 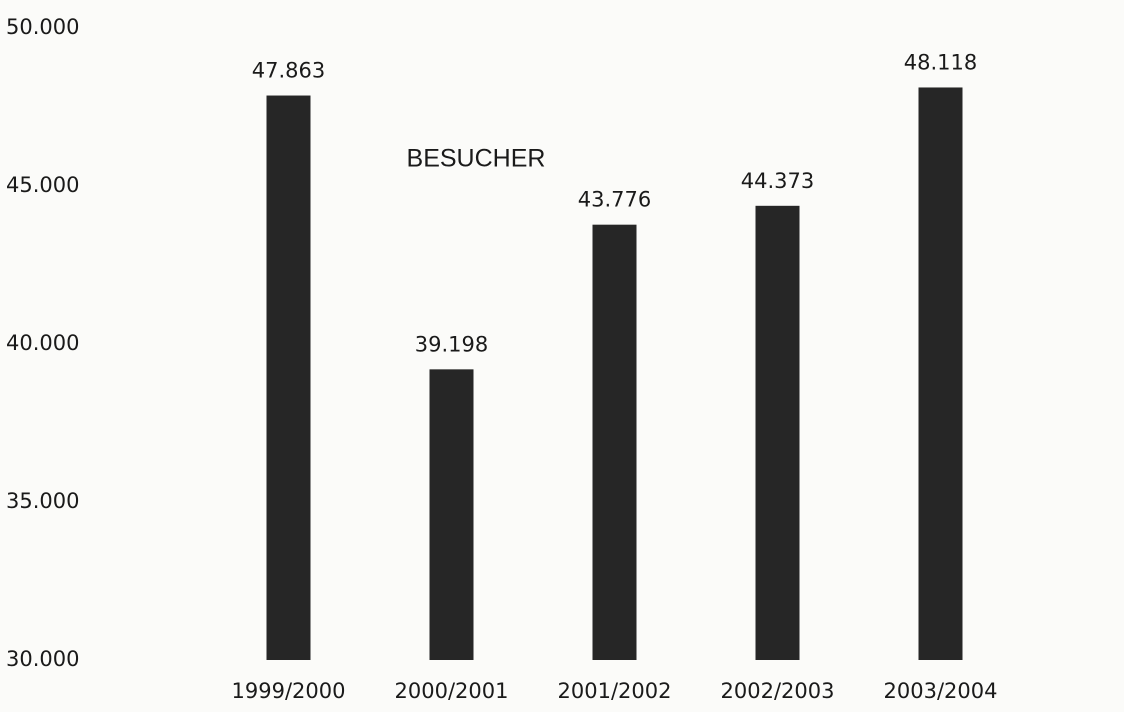 I want to click on value-label: 44.373, so click(x=777, y=181).